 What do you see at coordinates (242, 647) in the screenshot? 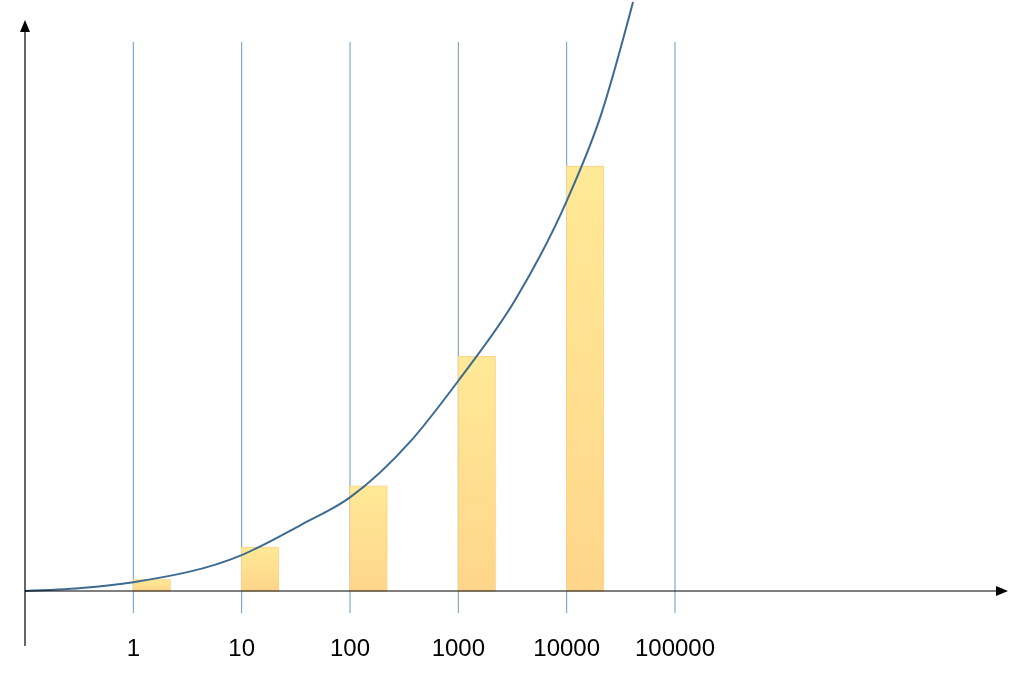
I see `x-tick-label: 10` at bounding box center [242, 647].